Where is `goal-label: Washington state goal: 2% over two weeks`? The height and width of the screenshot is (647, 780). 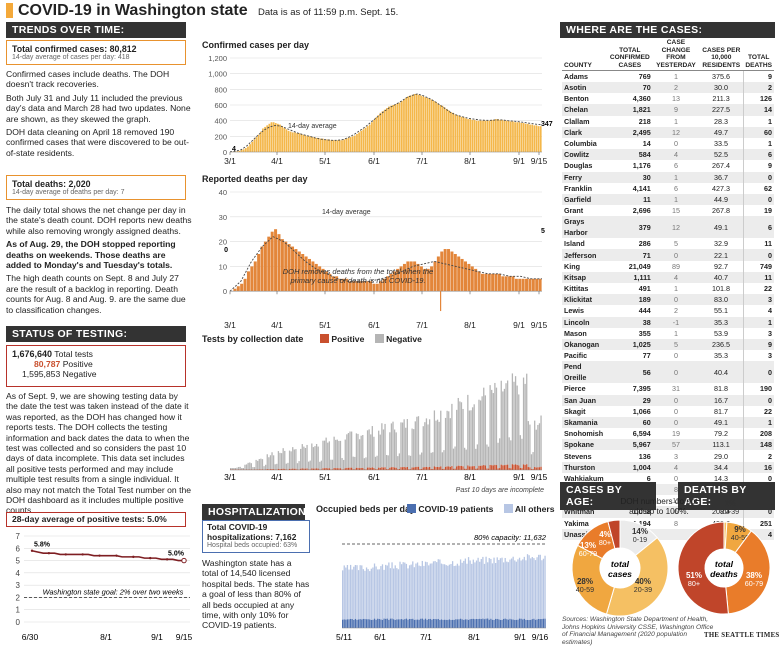 goal-label: Washington state goal: 2% over two weeks is located at coordinates (113, 591).